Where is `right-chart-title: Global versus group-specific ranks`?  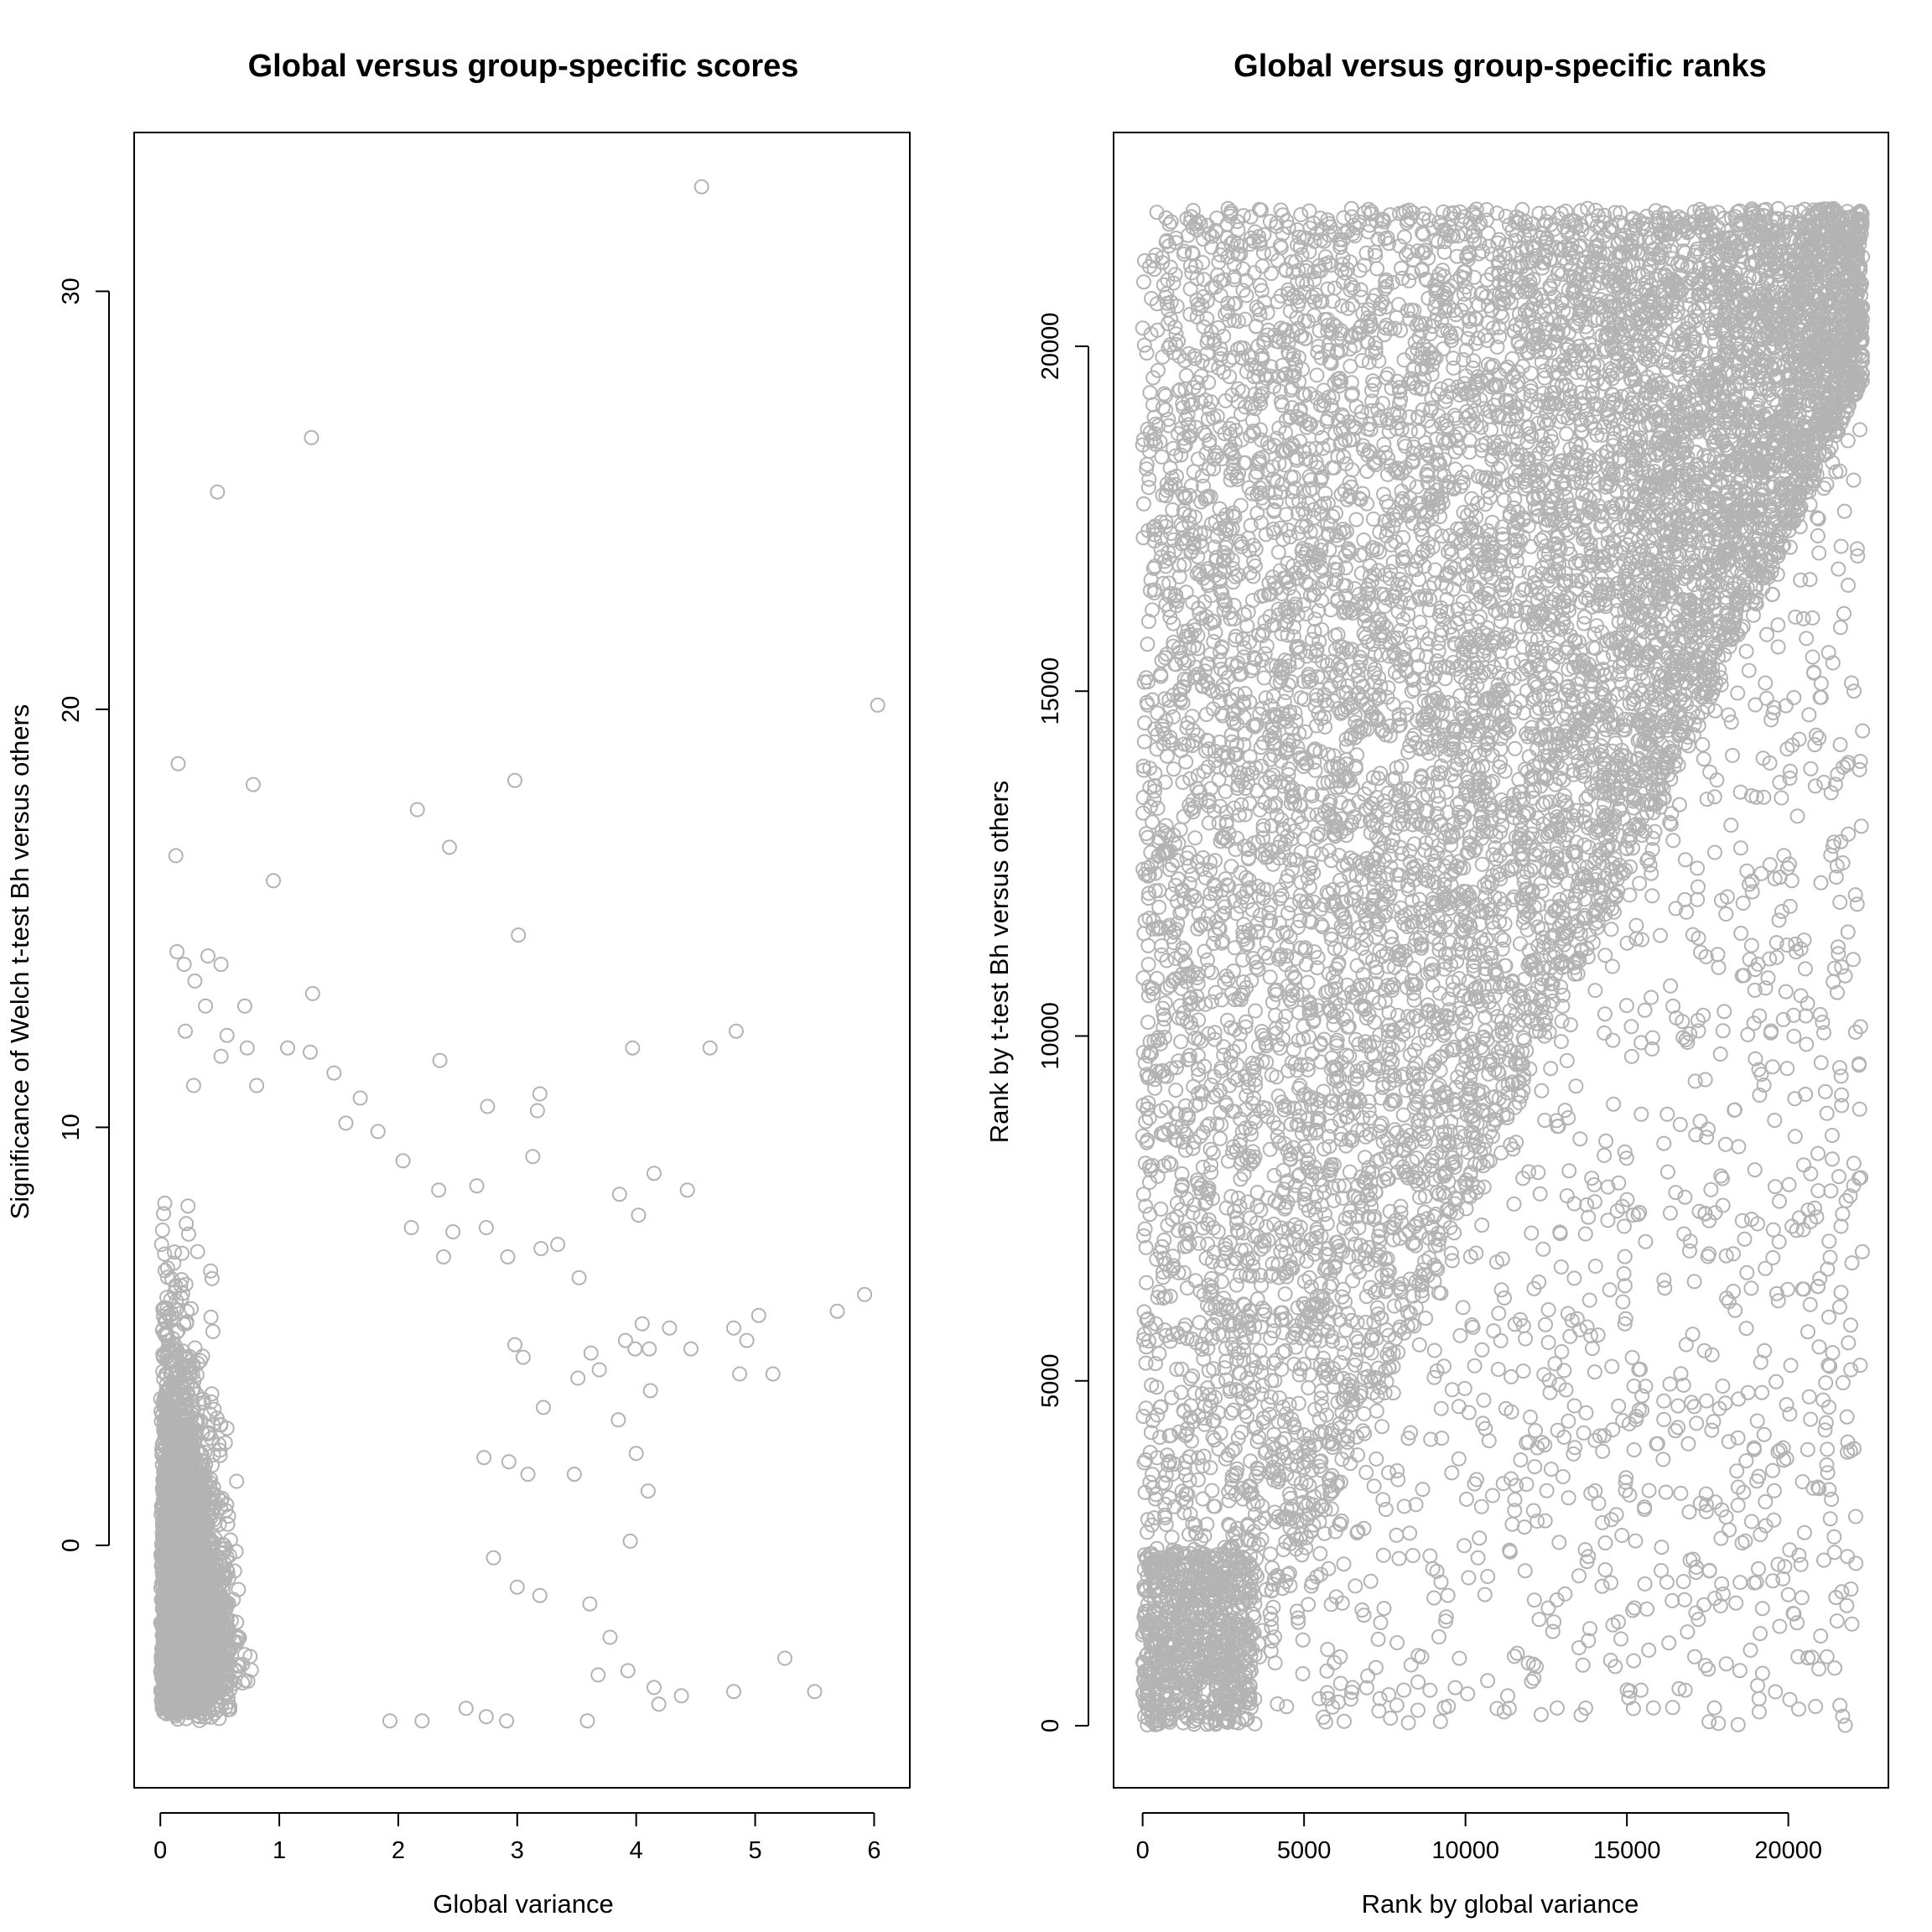 right-chart-title: Global versus group-specific ranks is located at coordinates (1500, 66).